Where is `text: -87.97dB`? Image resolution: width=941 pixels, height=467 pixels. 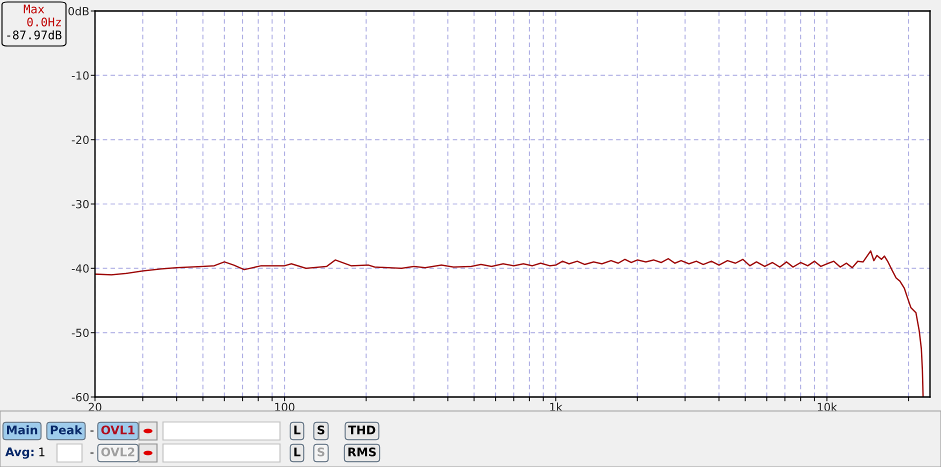 text: -87.97dB is located at coordinates (34, 35).